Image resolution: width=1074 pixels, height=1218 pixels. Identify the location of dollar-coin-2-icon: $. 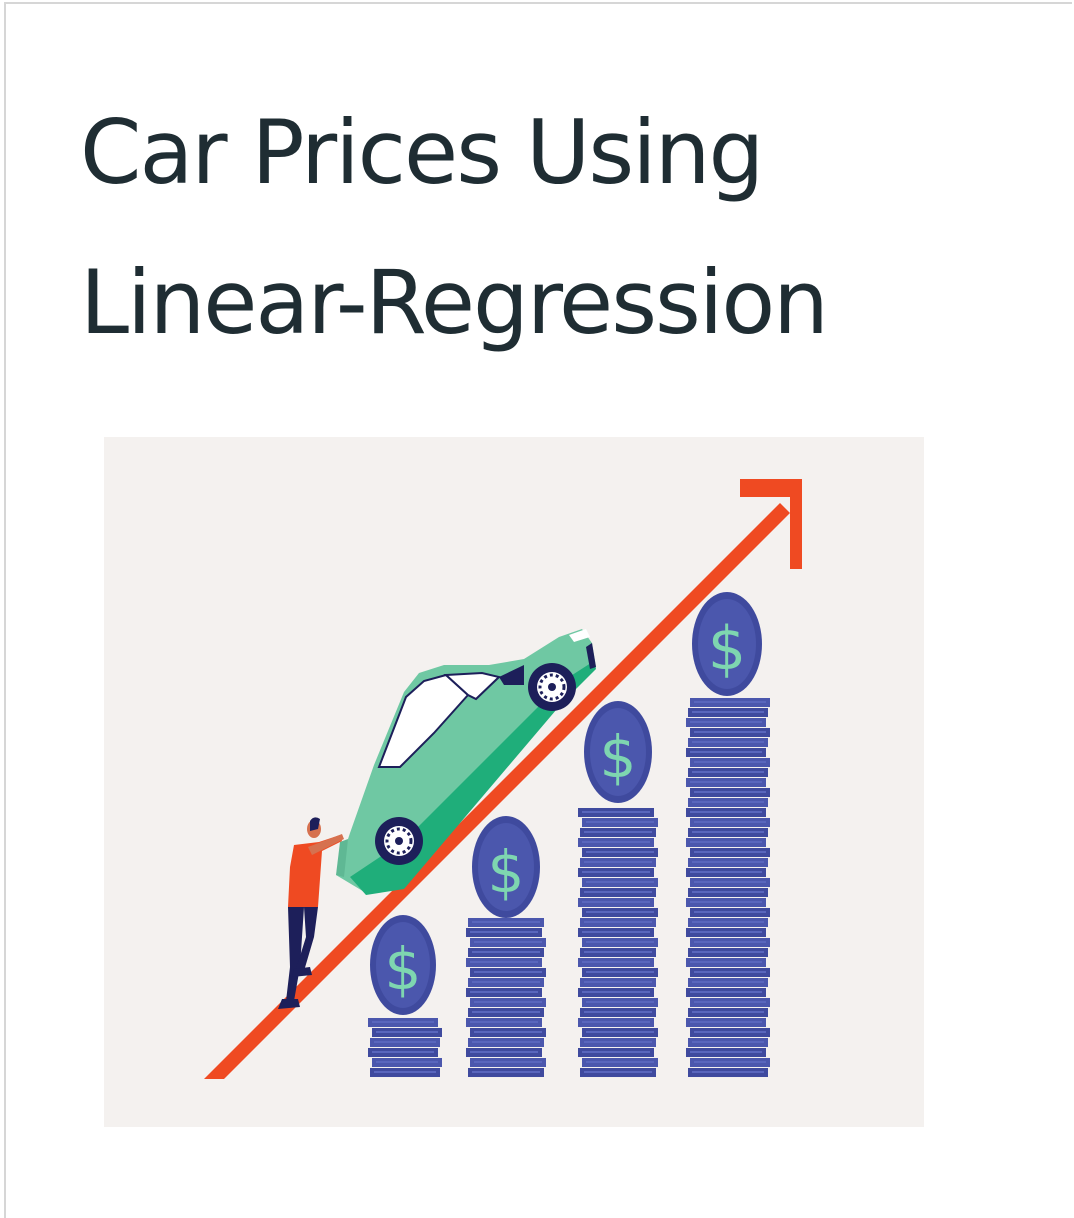
(506, 867).